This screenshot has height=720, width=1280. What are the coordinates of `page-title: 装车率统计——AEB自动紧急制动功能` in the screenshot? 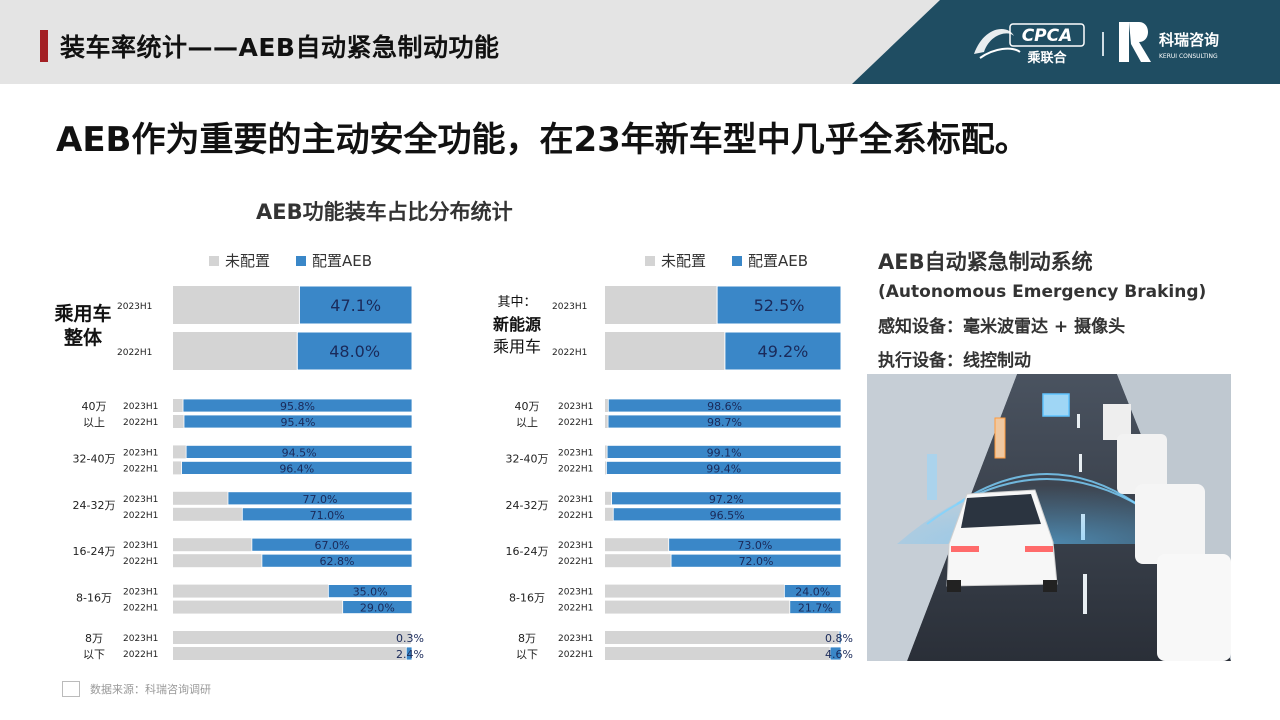 It's located at (280, 47).